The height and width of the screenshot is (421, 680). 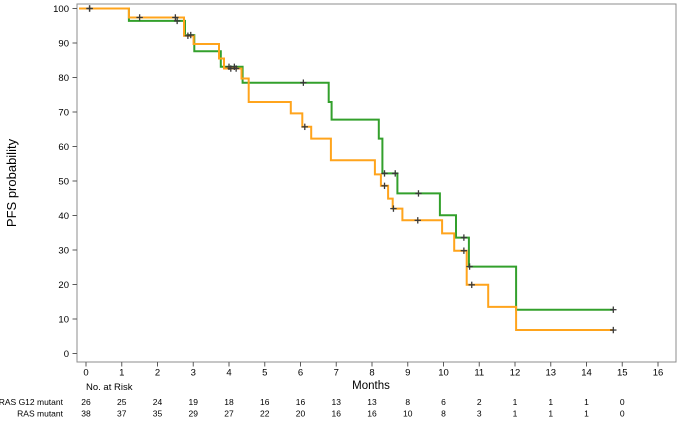 What do you see at coordinates (194, 402) in the screenshot?
I see `at-risk-value: 19` at bounding box center [194, 402].